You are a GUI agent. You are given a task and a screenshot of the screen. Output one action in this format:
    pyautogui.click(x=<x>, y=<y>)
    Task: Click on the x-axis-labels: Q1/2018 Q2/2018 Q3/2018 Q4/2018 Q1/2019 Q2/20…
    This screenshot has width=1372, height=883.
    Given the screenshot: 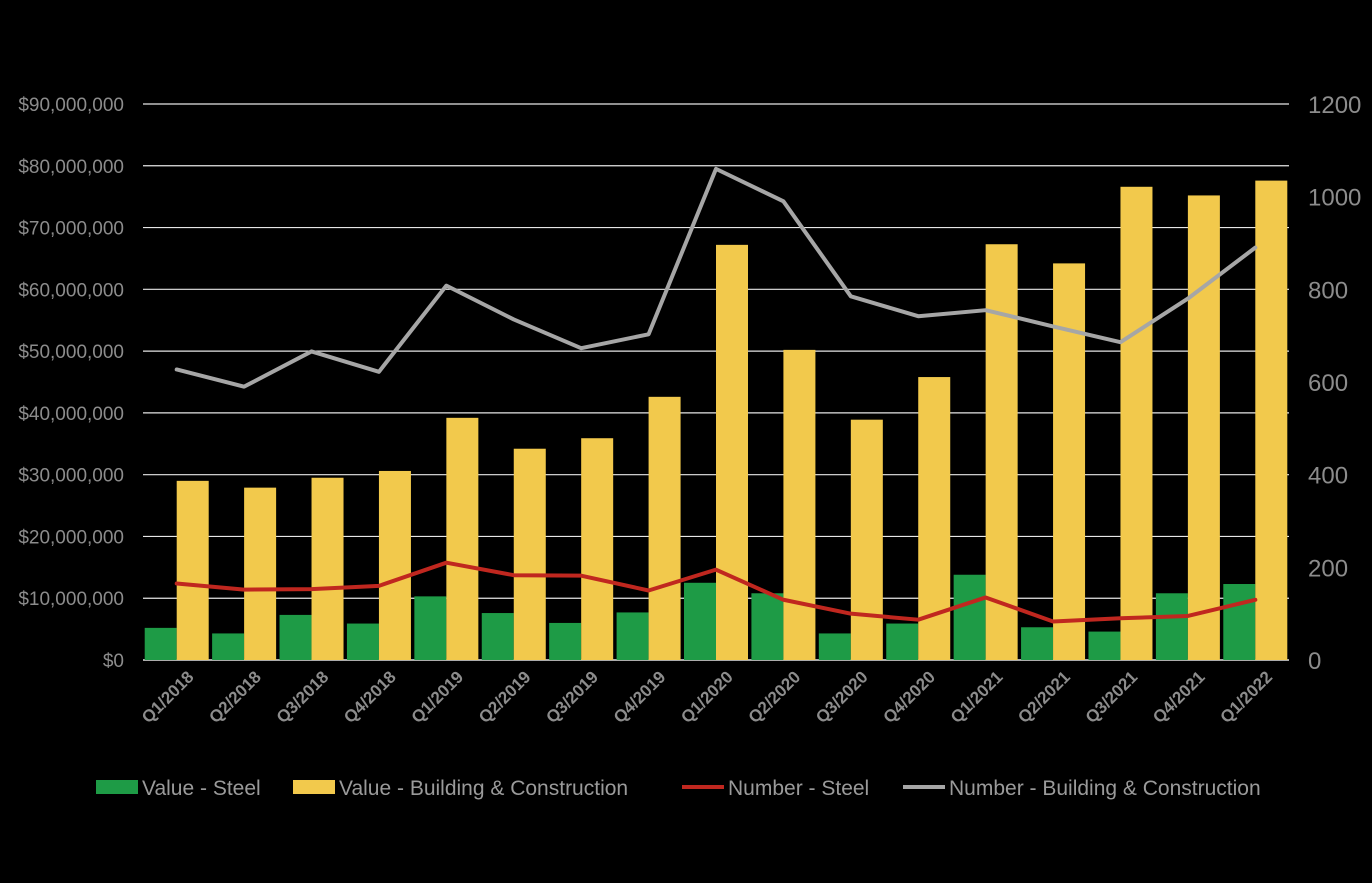 What is the action you would take?
    pyautogui.click(x=707, y=697)
    